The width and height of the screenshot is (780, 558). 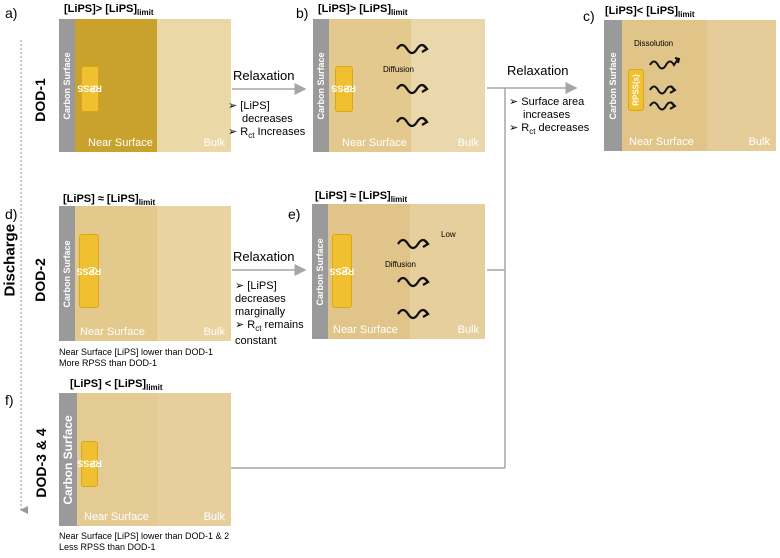 What do you see at coordinates (9, 400) in the screenshot?
I see `panel-f-letter: f)` at bounding box center [9, 400].